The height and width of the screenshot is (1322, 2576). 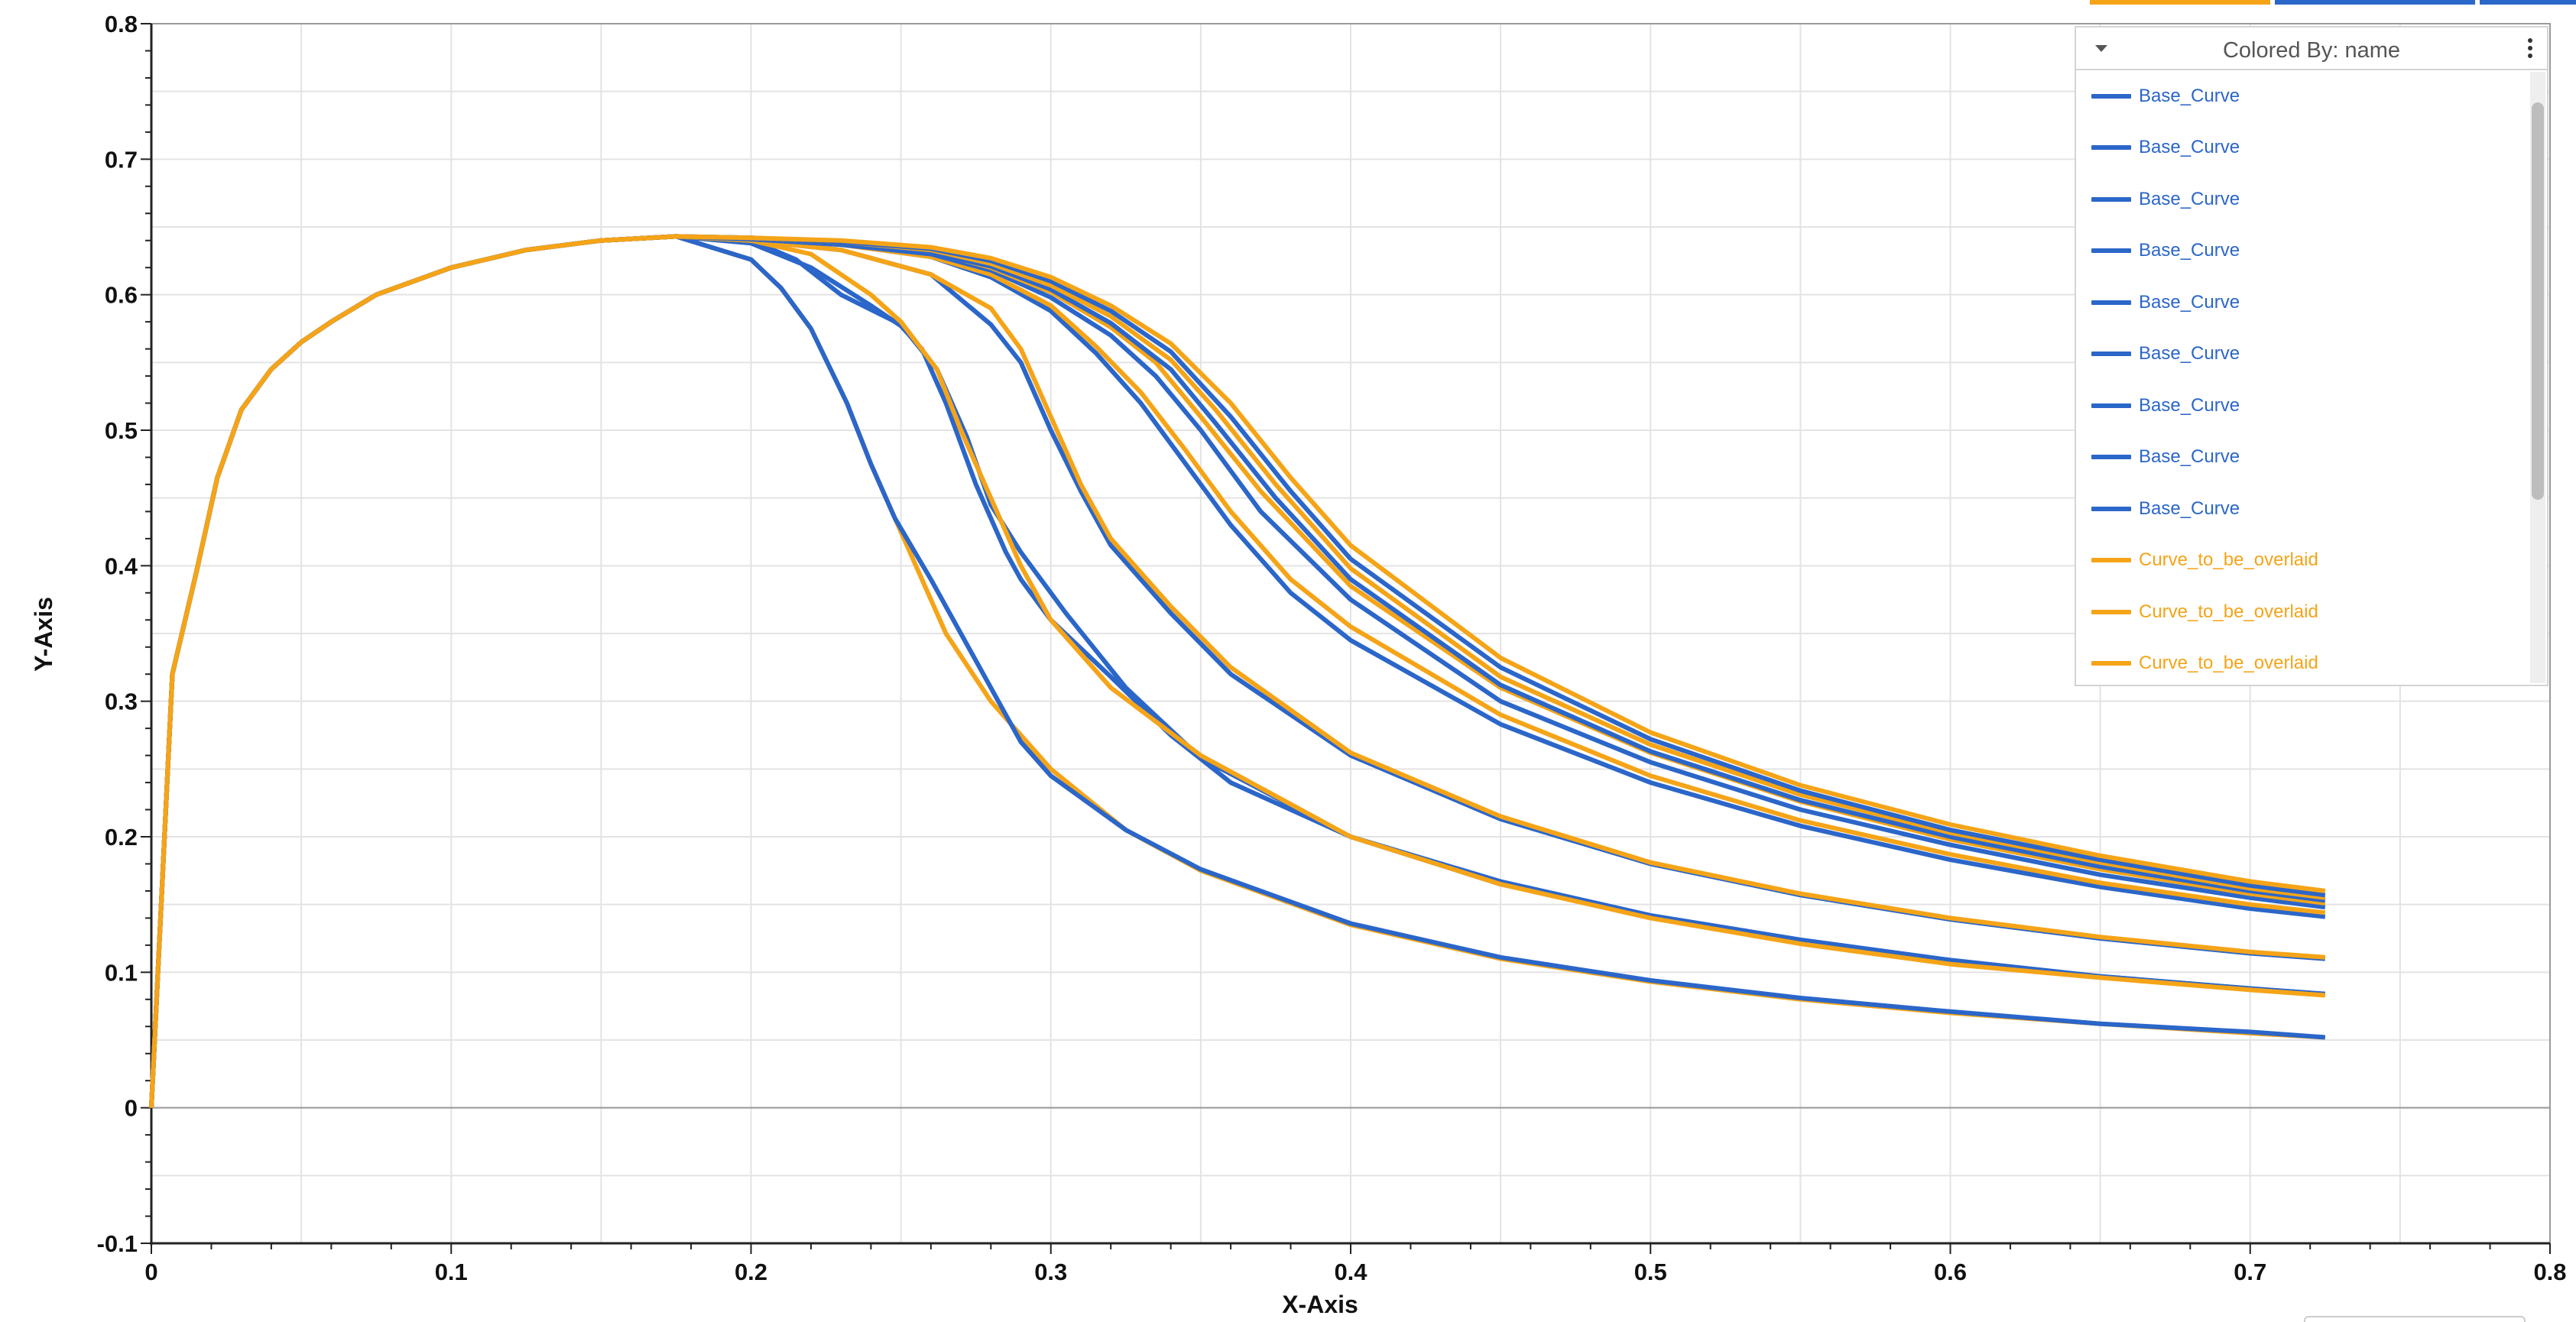 What do you see at coordinates (1050, 1272) in the screenshot?
I see `x-tick-label: 0.3` at bounding box center [1050, 1272].